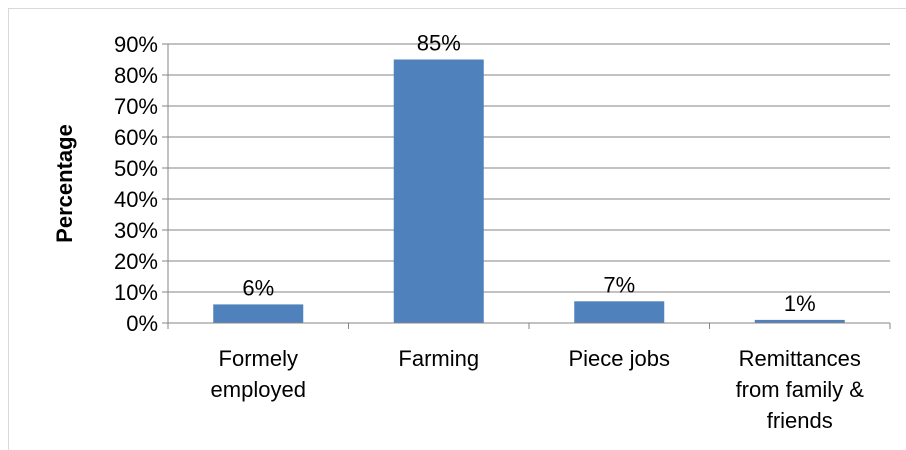  What do you see at coordinates (800, 420) in the screenshot?
I see `x-category-label-line: friends` at bounding box center [800, 420].